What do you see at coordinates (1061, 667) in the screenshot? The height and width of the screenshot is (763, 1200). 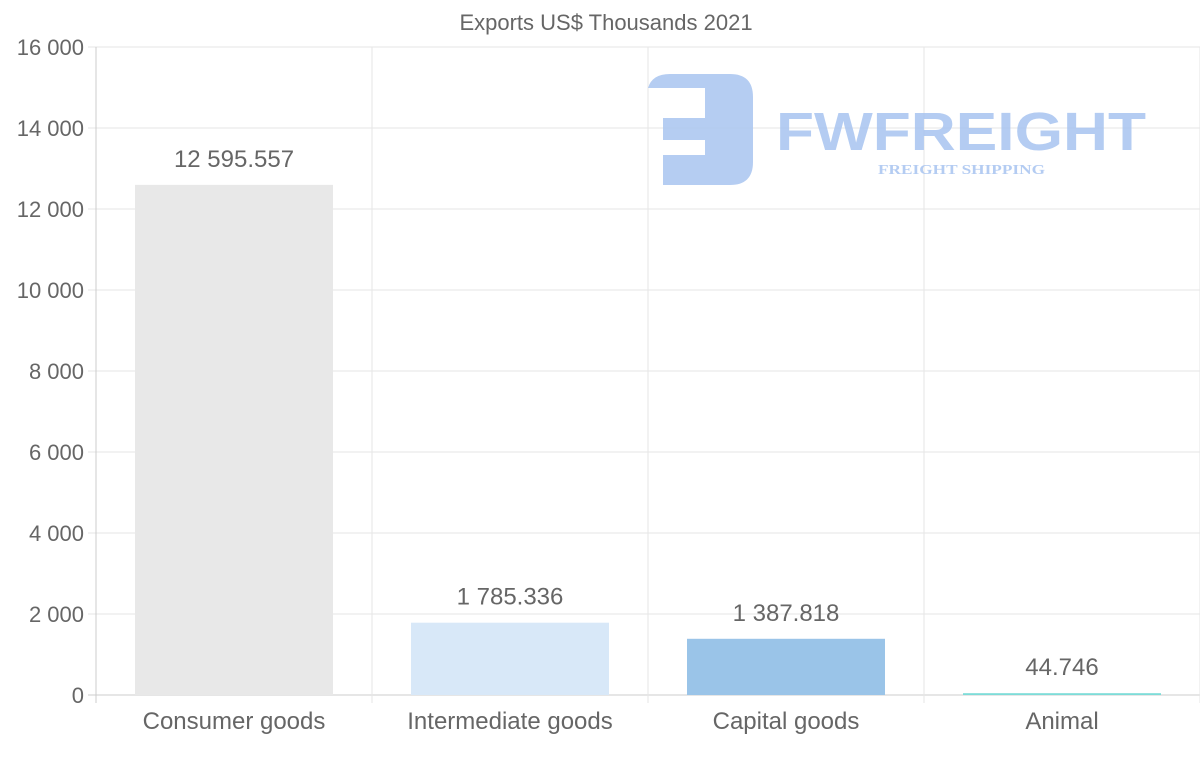 I see `data-label: 44.746` at bounding box center [1061, 667].